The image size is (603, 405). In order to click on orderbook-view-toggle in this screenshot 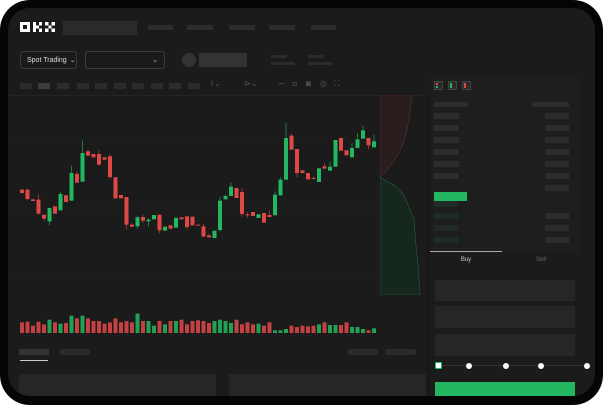, I will do `click(454, 86)`.